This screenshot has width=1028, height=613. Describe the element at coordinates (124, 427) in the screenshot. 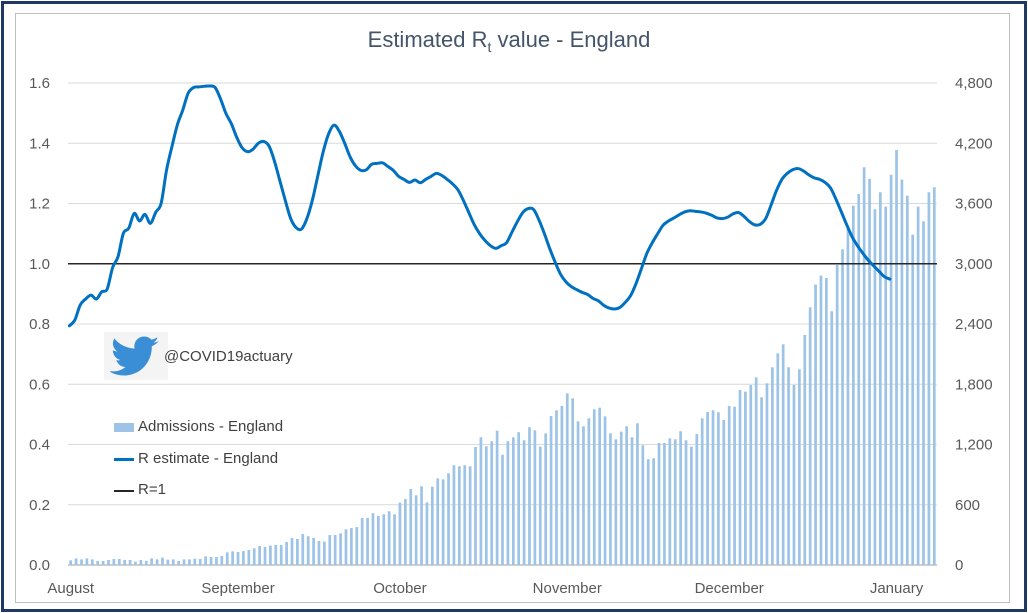

I see `legend-swatch-bar` at that location.